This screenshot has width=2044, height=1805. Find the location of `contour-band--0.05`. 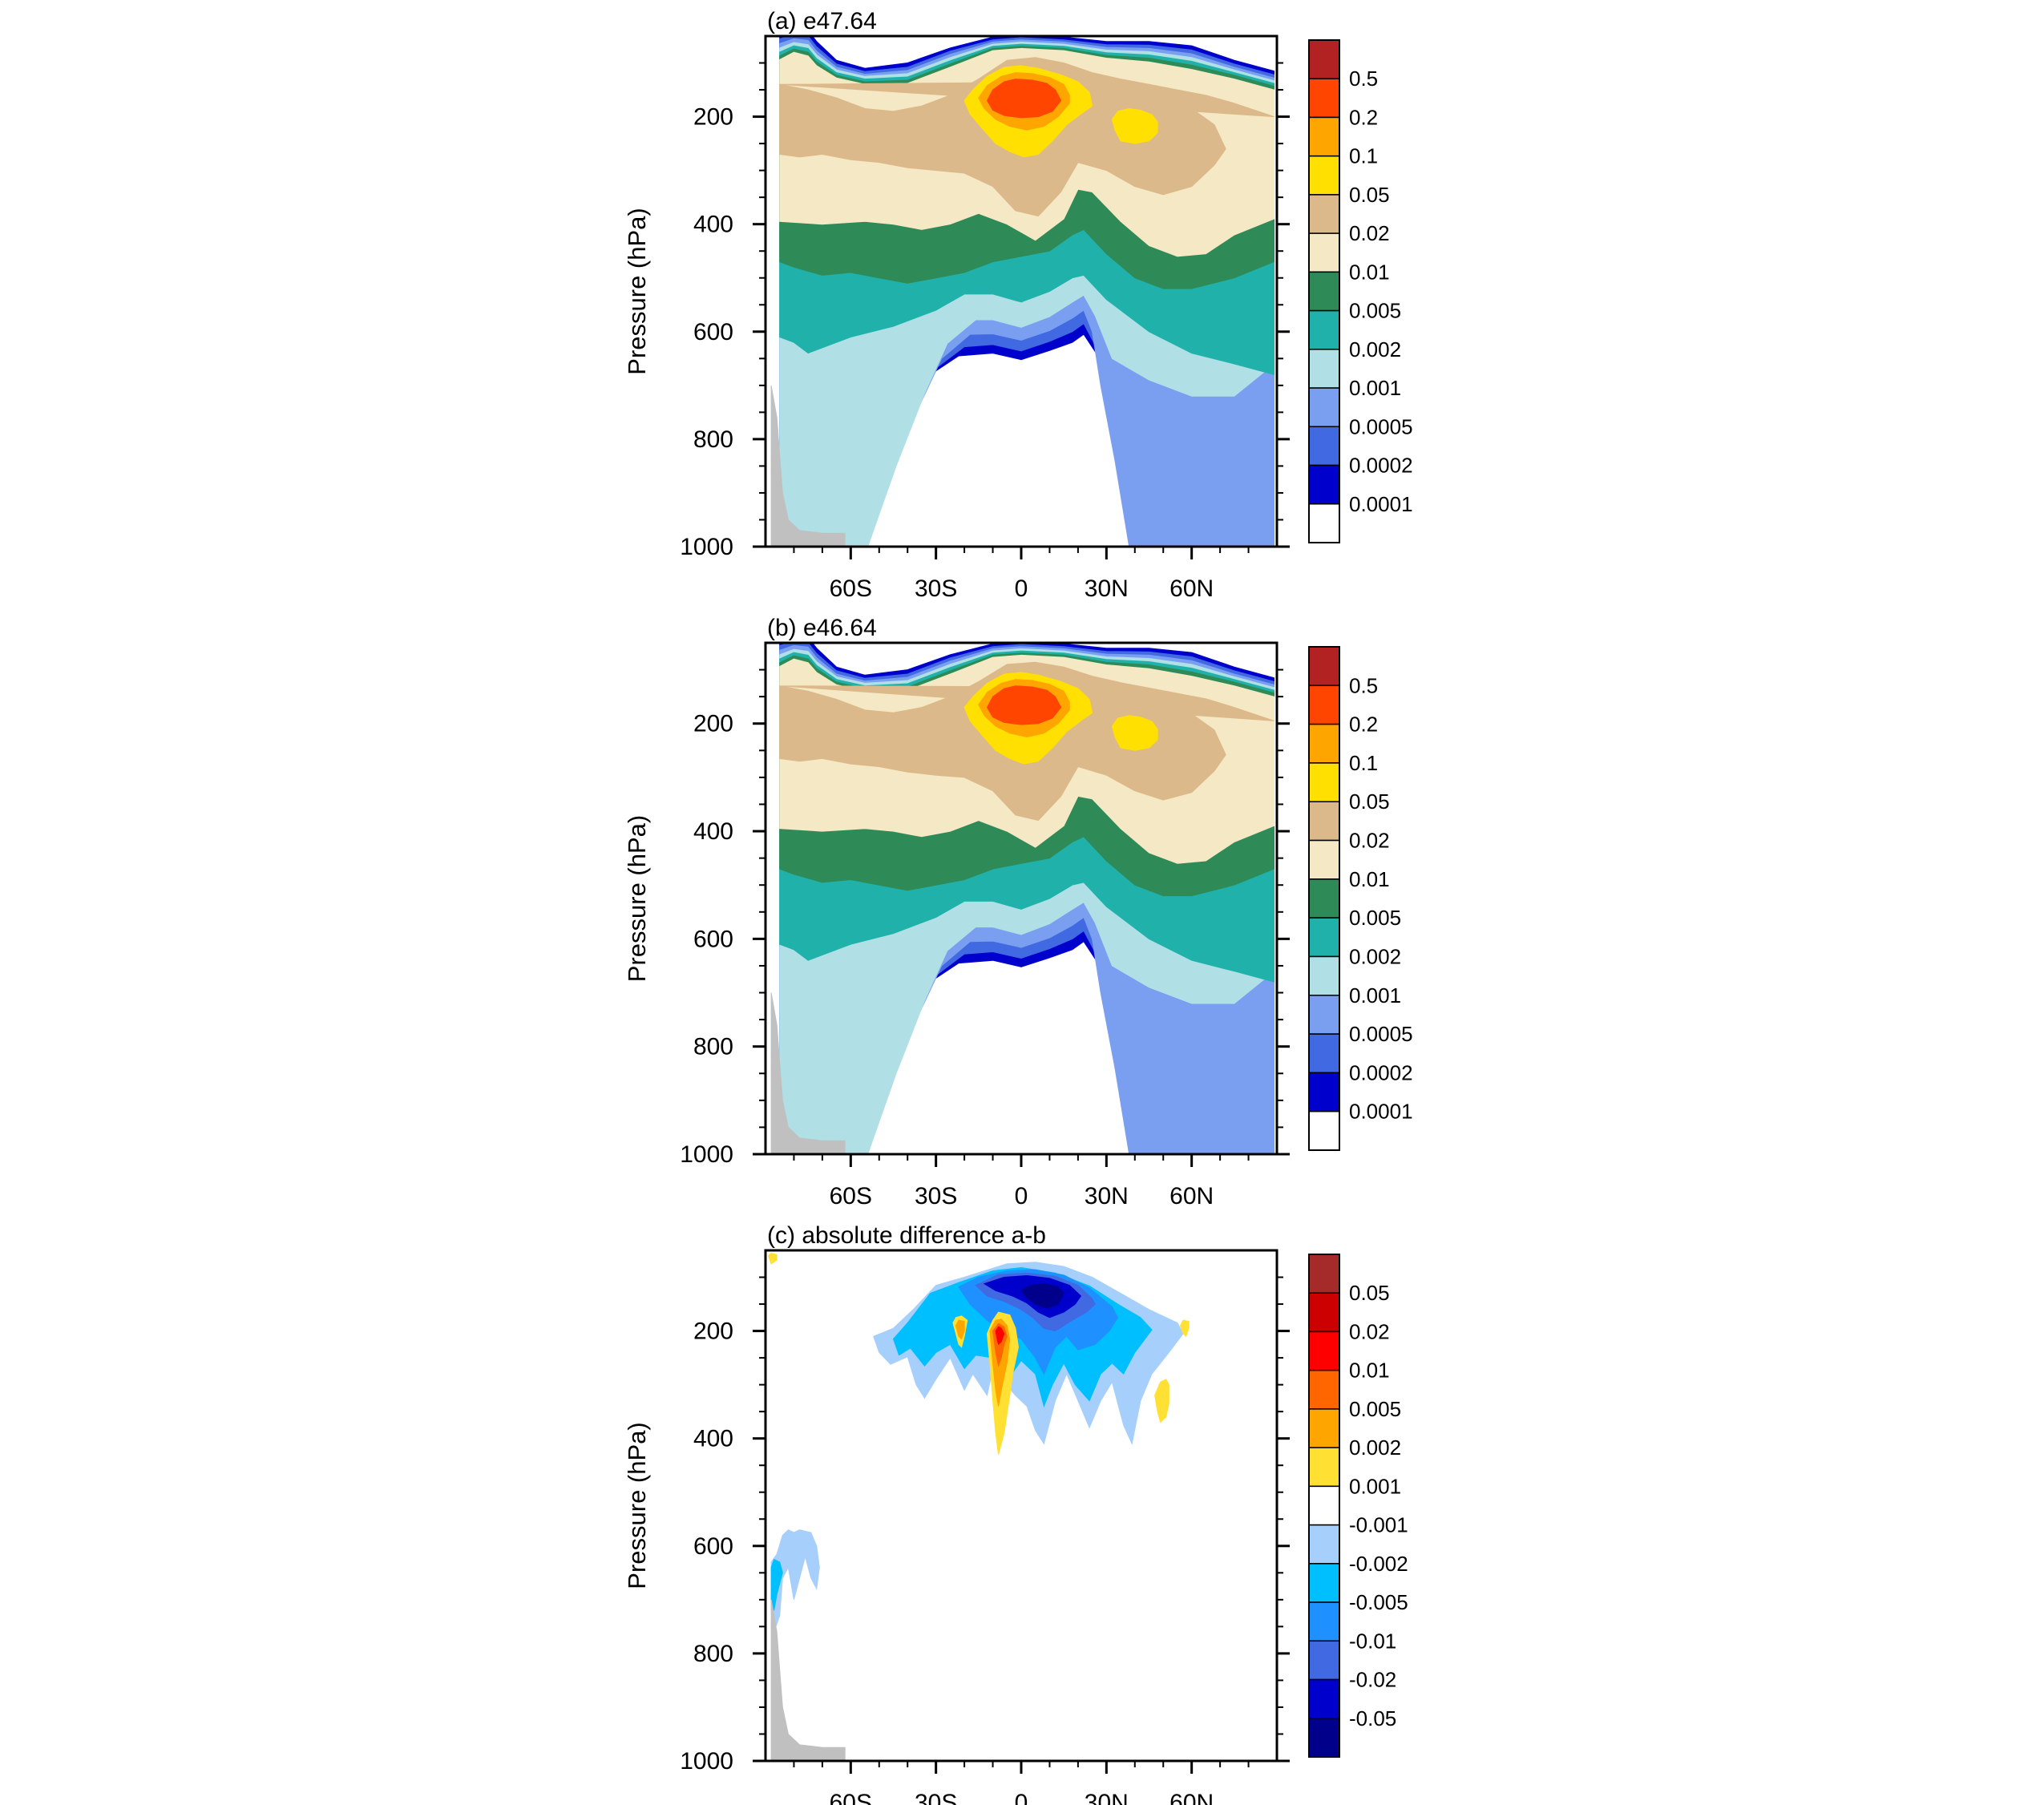

contour-band--0.05 is located at coordinates (1042, 1296).